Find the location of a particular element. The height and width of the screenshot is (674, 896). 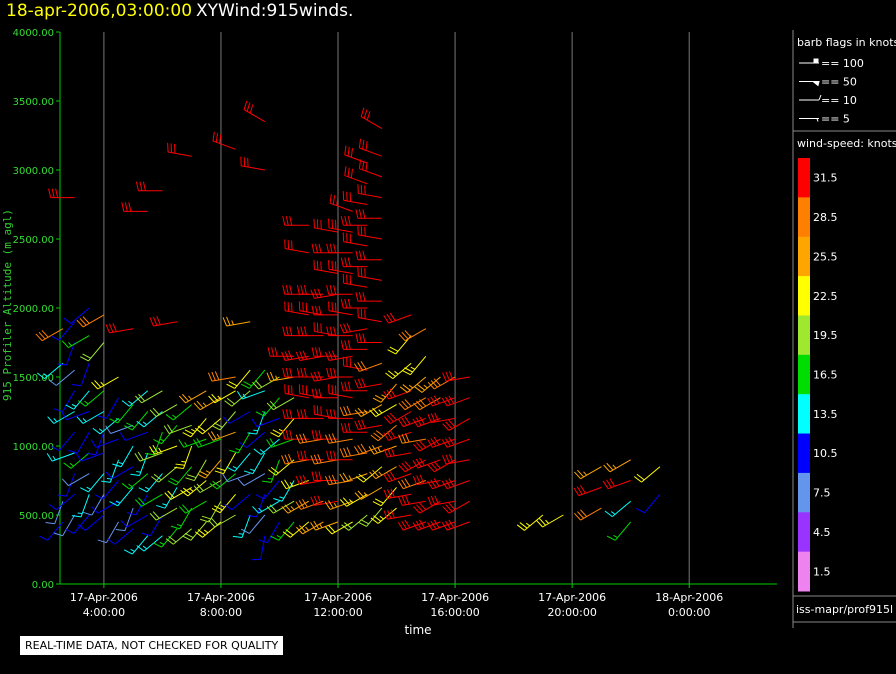

legend-barb-flag is located at coordinates (820, 97).